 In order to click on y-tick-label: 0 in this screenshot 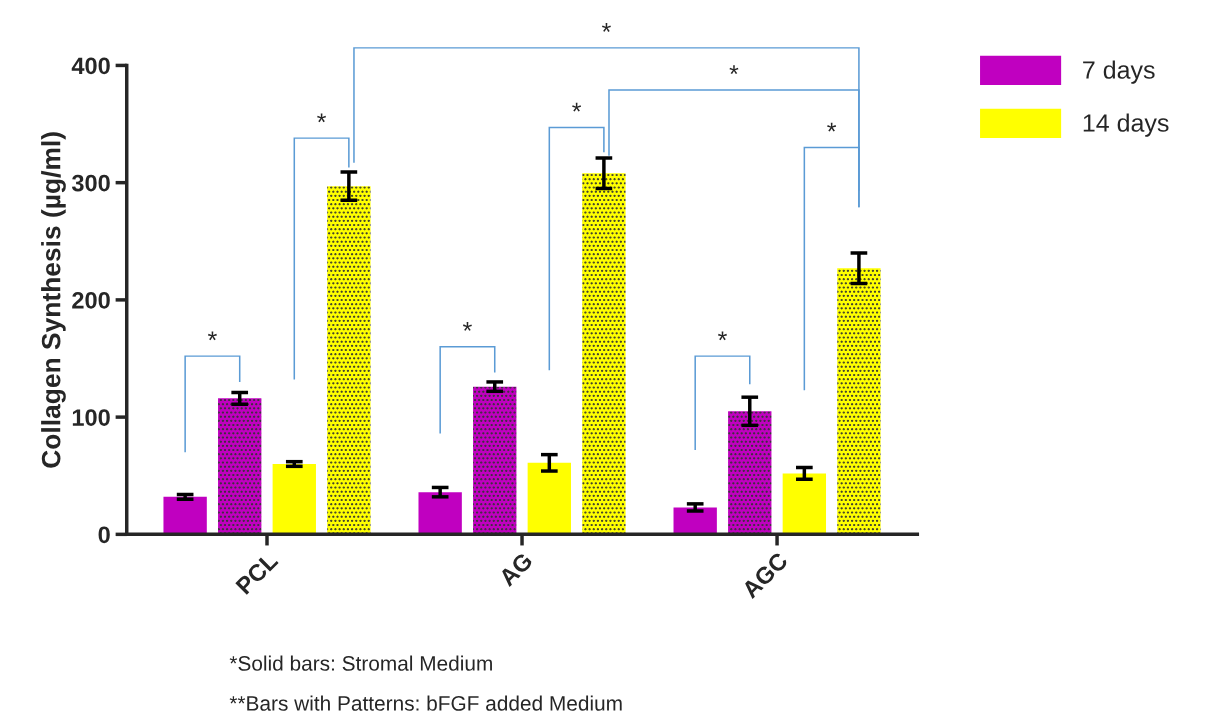, I will do `click(104, 535)`.